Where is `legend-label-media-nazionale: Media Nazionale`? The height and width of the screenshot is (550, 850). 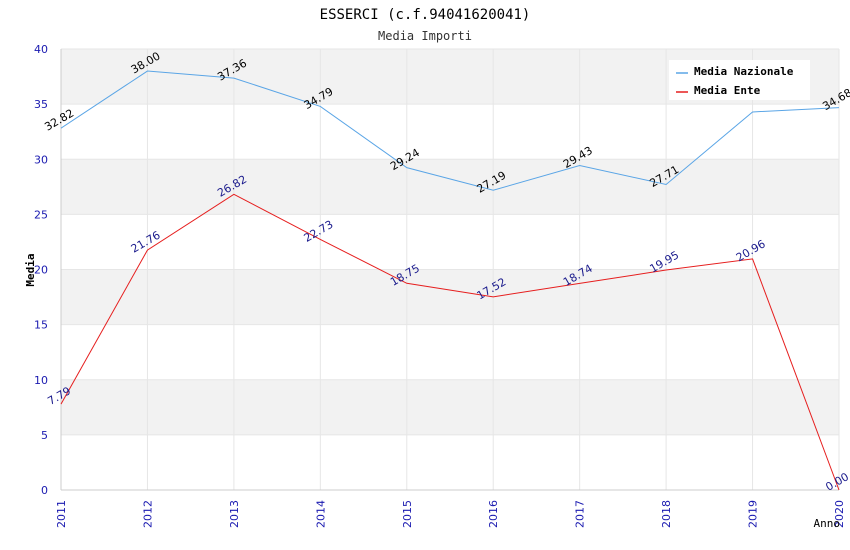 legend-label-media-nazionale: Media Nazionale is located at coordinates (744, 71).